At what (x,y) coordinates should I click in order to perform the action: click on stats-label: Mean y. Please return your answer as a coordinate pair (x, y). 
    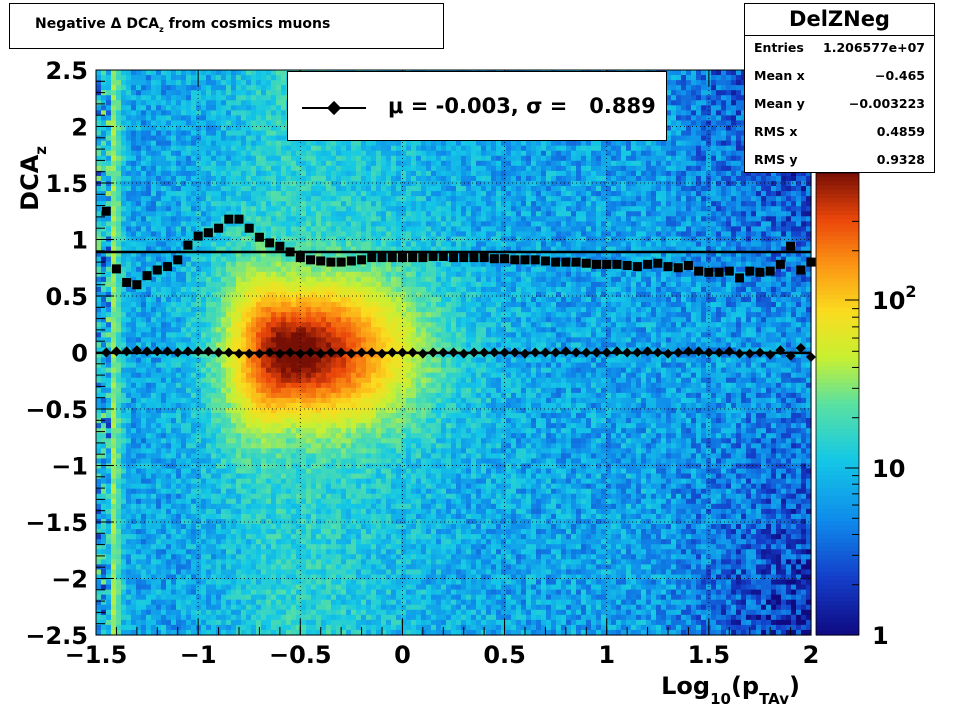
    Looking at the image, I should click on (779, 103).